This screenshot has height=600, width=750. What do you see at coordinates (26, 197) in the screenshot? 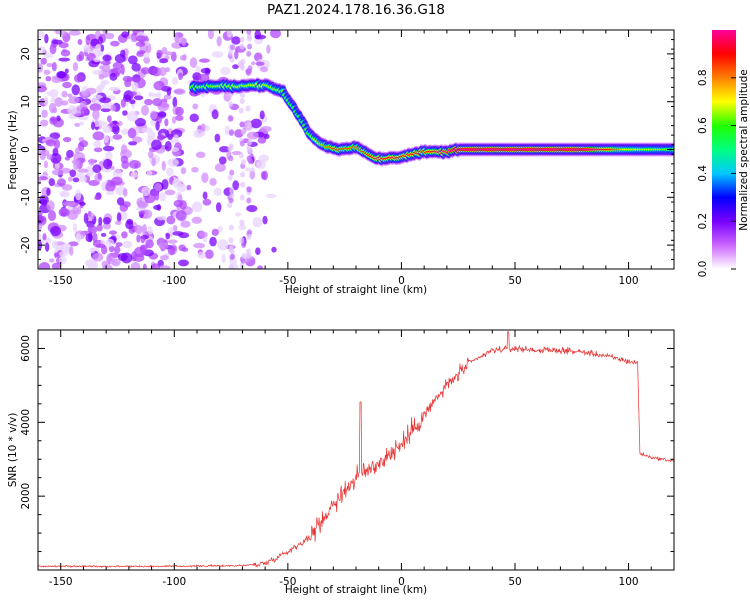
I see `y-tick-label: -10` at bounding box center [26, 197].